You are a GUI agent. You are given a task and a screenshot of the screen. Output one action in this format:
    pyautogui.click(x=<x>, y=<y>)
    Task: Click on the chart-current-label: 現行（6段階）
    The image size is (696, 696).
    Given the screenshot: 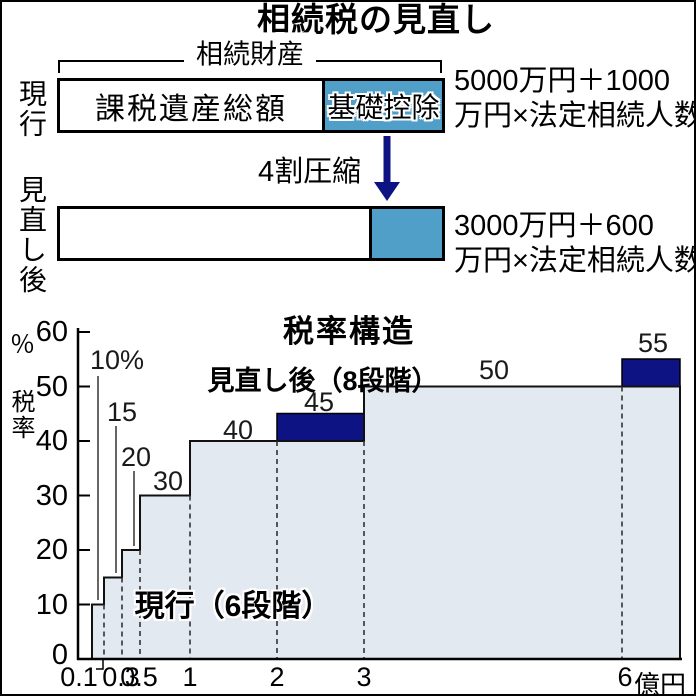 What is the action you would take?
    pyautogui.click(x=233, y=606)
    